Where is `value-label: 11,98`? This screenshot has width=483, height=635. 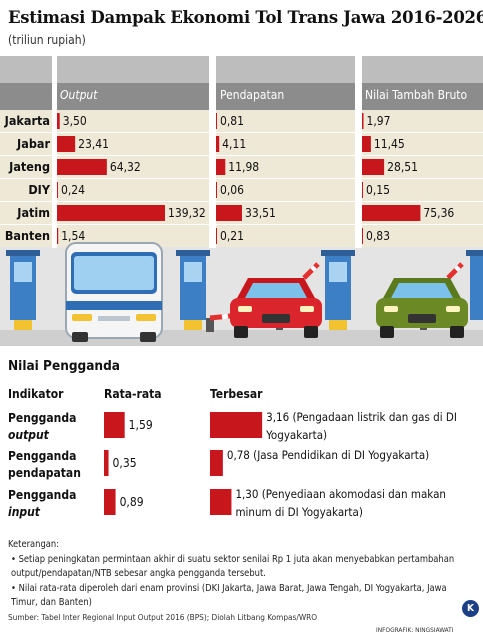 value-label: 11,98 is located at coordinates (244, 167).